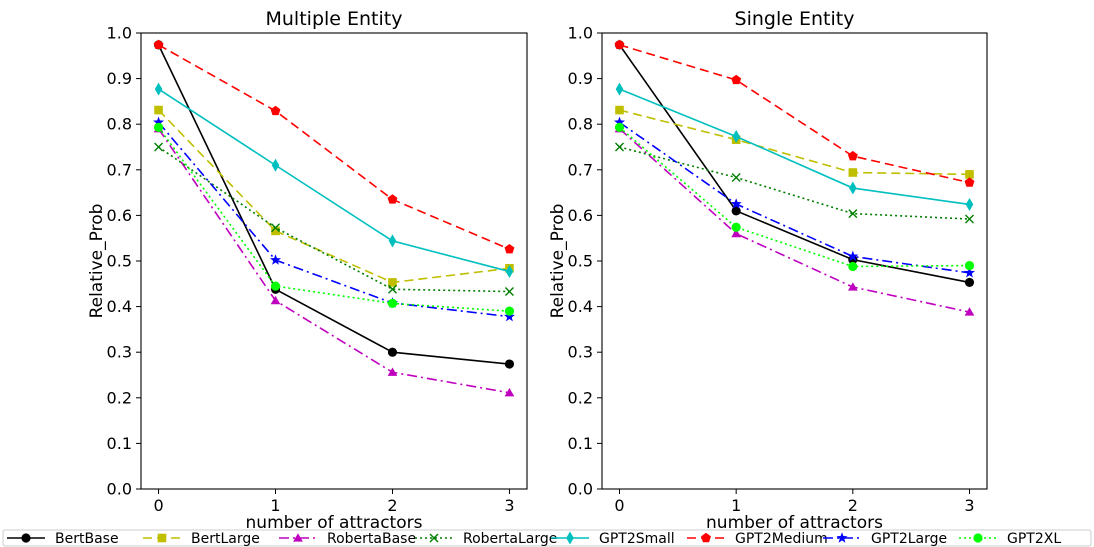 This screenshot has width=1094, height=547. What do you see at coordinates (97, 261) in the screenshot?
I see `y-axis-label: Relative_Prob` at bounding box center [97, 261].